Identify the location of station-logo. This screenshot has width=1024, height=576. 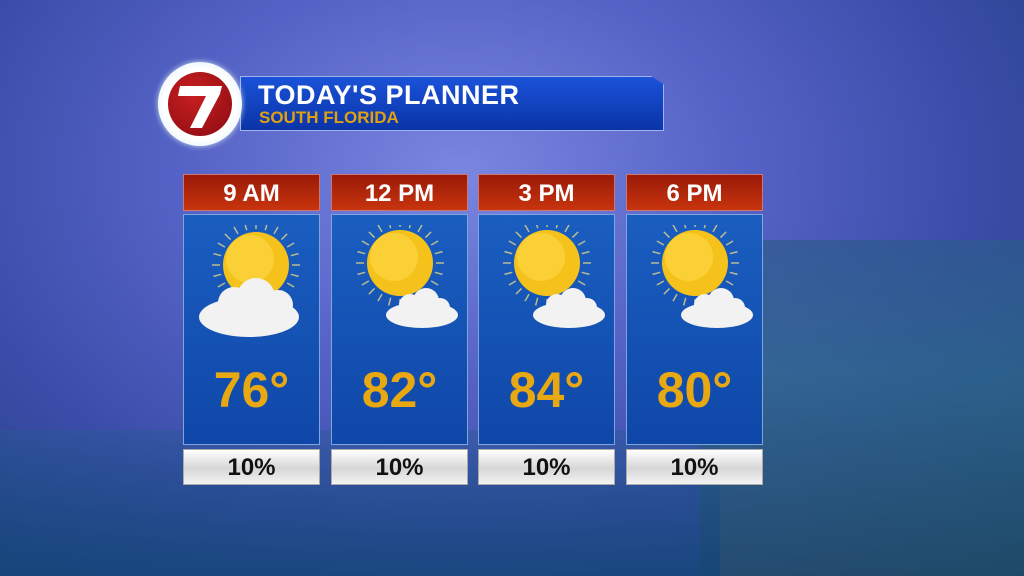
(200, 104).